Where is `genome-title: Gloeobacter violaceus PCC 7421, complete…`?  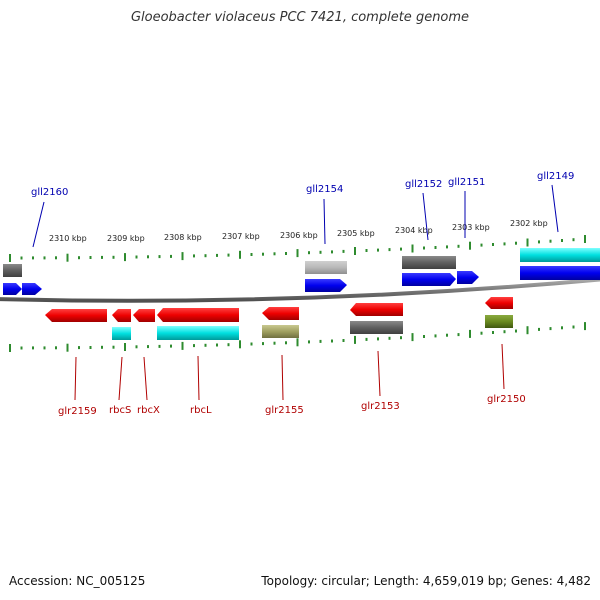
genome-title: Gloeobacter violaceus PCC 7421, complete… is located at coordinates (300, 17).